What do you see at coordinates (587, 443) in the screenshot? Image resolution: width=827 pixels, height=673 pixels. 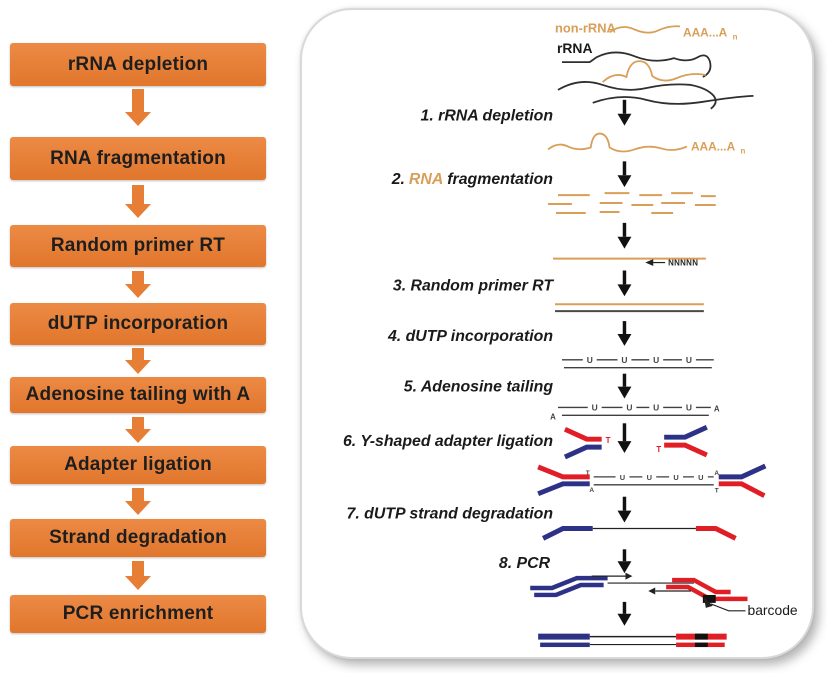 I see `y-adapter-left-illustration: T` at bounding box center [587, 443].